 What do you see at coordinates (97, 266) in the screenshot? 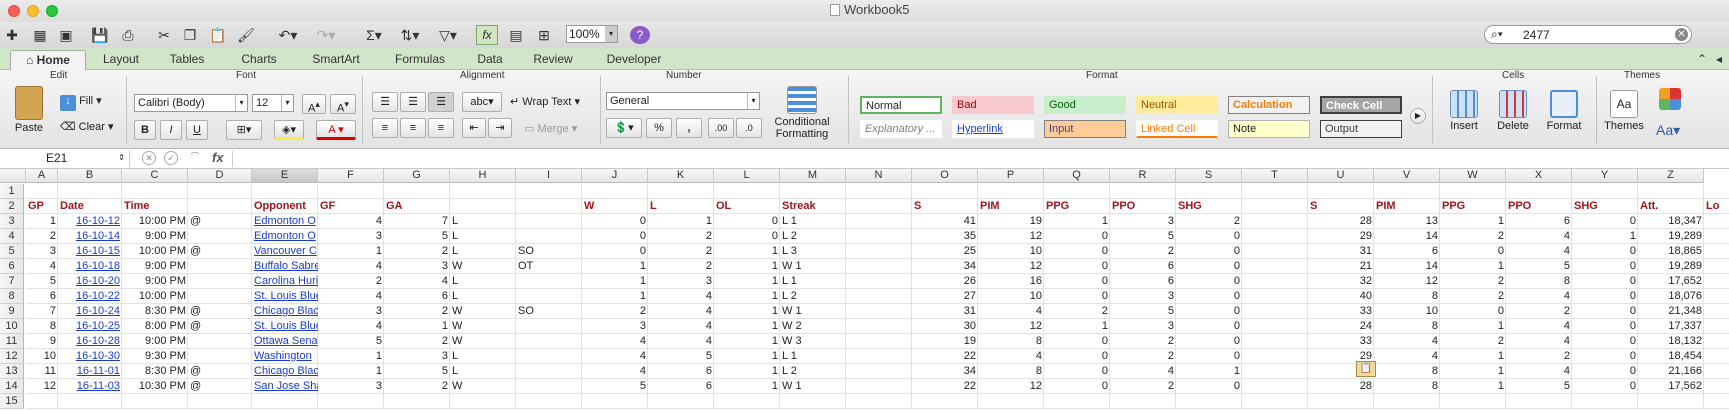
I see `table-cell: 16-10-18` at bounding box center [97, 266].